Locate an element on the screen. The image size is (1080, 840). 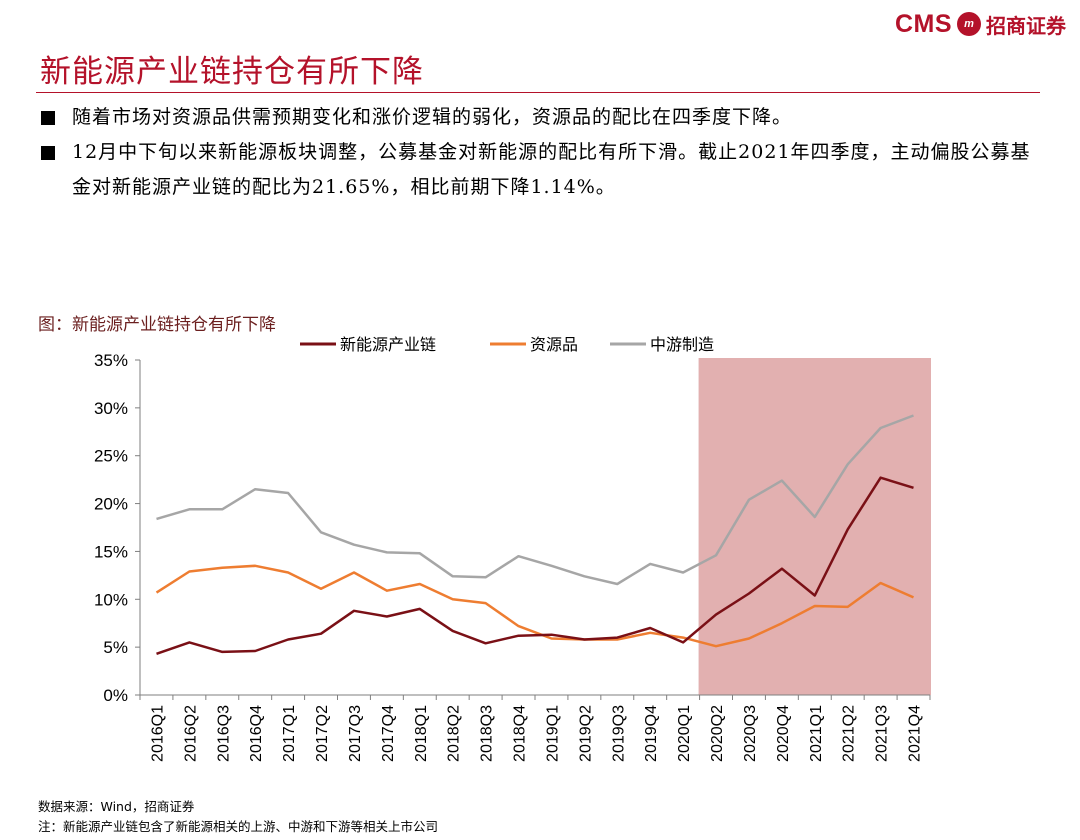
y-tick-label: 25% is located at coordinates (111, 456).